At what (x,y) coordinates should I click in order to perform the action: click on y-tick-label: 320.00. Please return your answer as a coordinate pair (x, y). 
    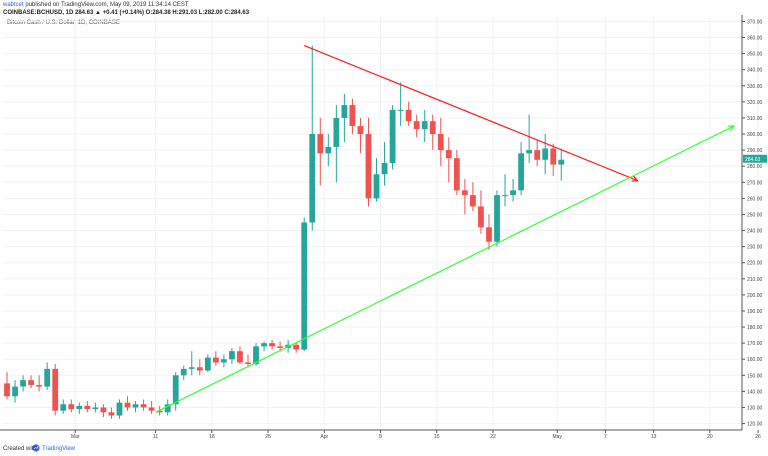
    Looking at the image, I should click on (755, 103).